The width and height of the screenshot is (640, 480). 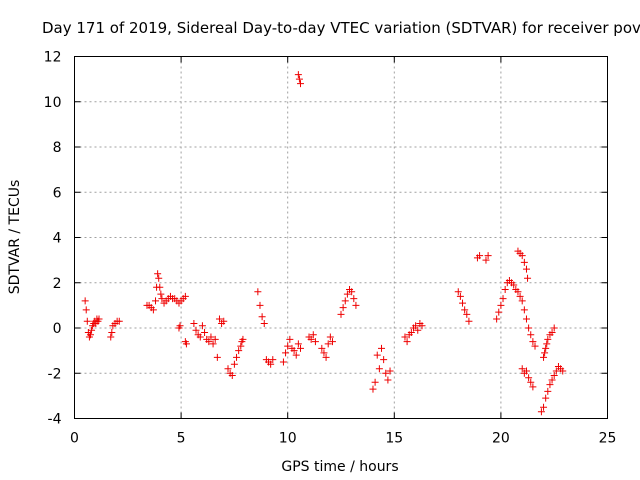 What do you see at coordinates (501, 439) in the screenshot?
I see `x-tick-label: 20` at bounding box center [501, 439].